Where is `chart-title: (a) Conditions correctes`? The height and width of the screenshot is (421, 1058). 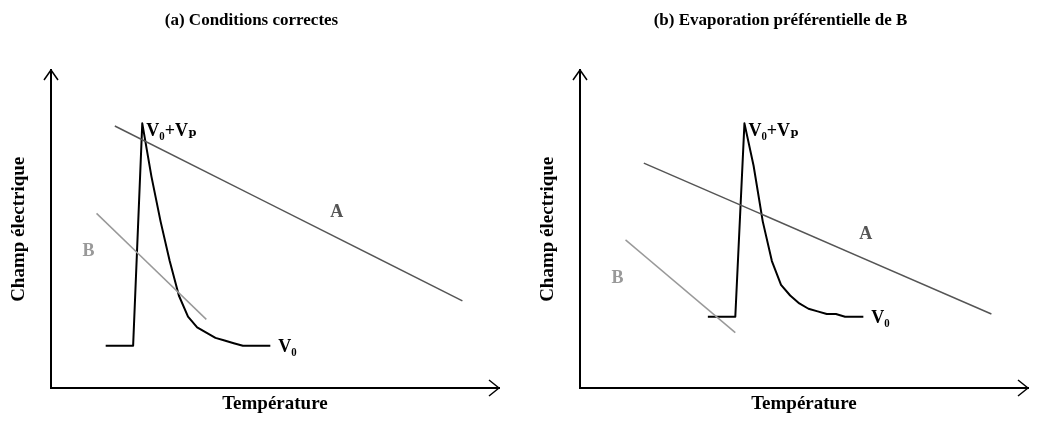 chart-title: (a) Conditions correctes is located at coordinates (251, 19).